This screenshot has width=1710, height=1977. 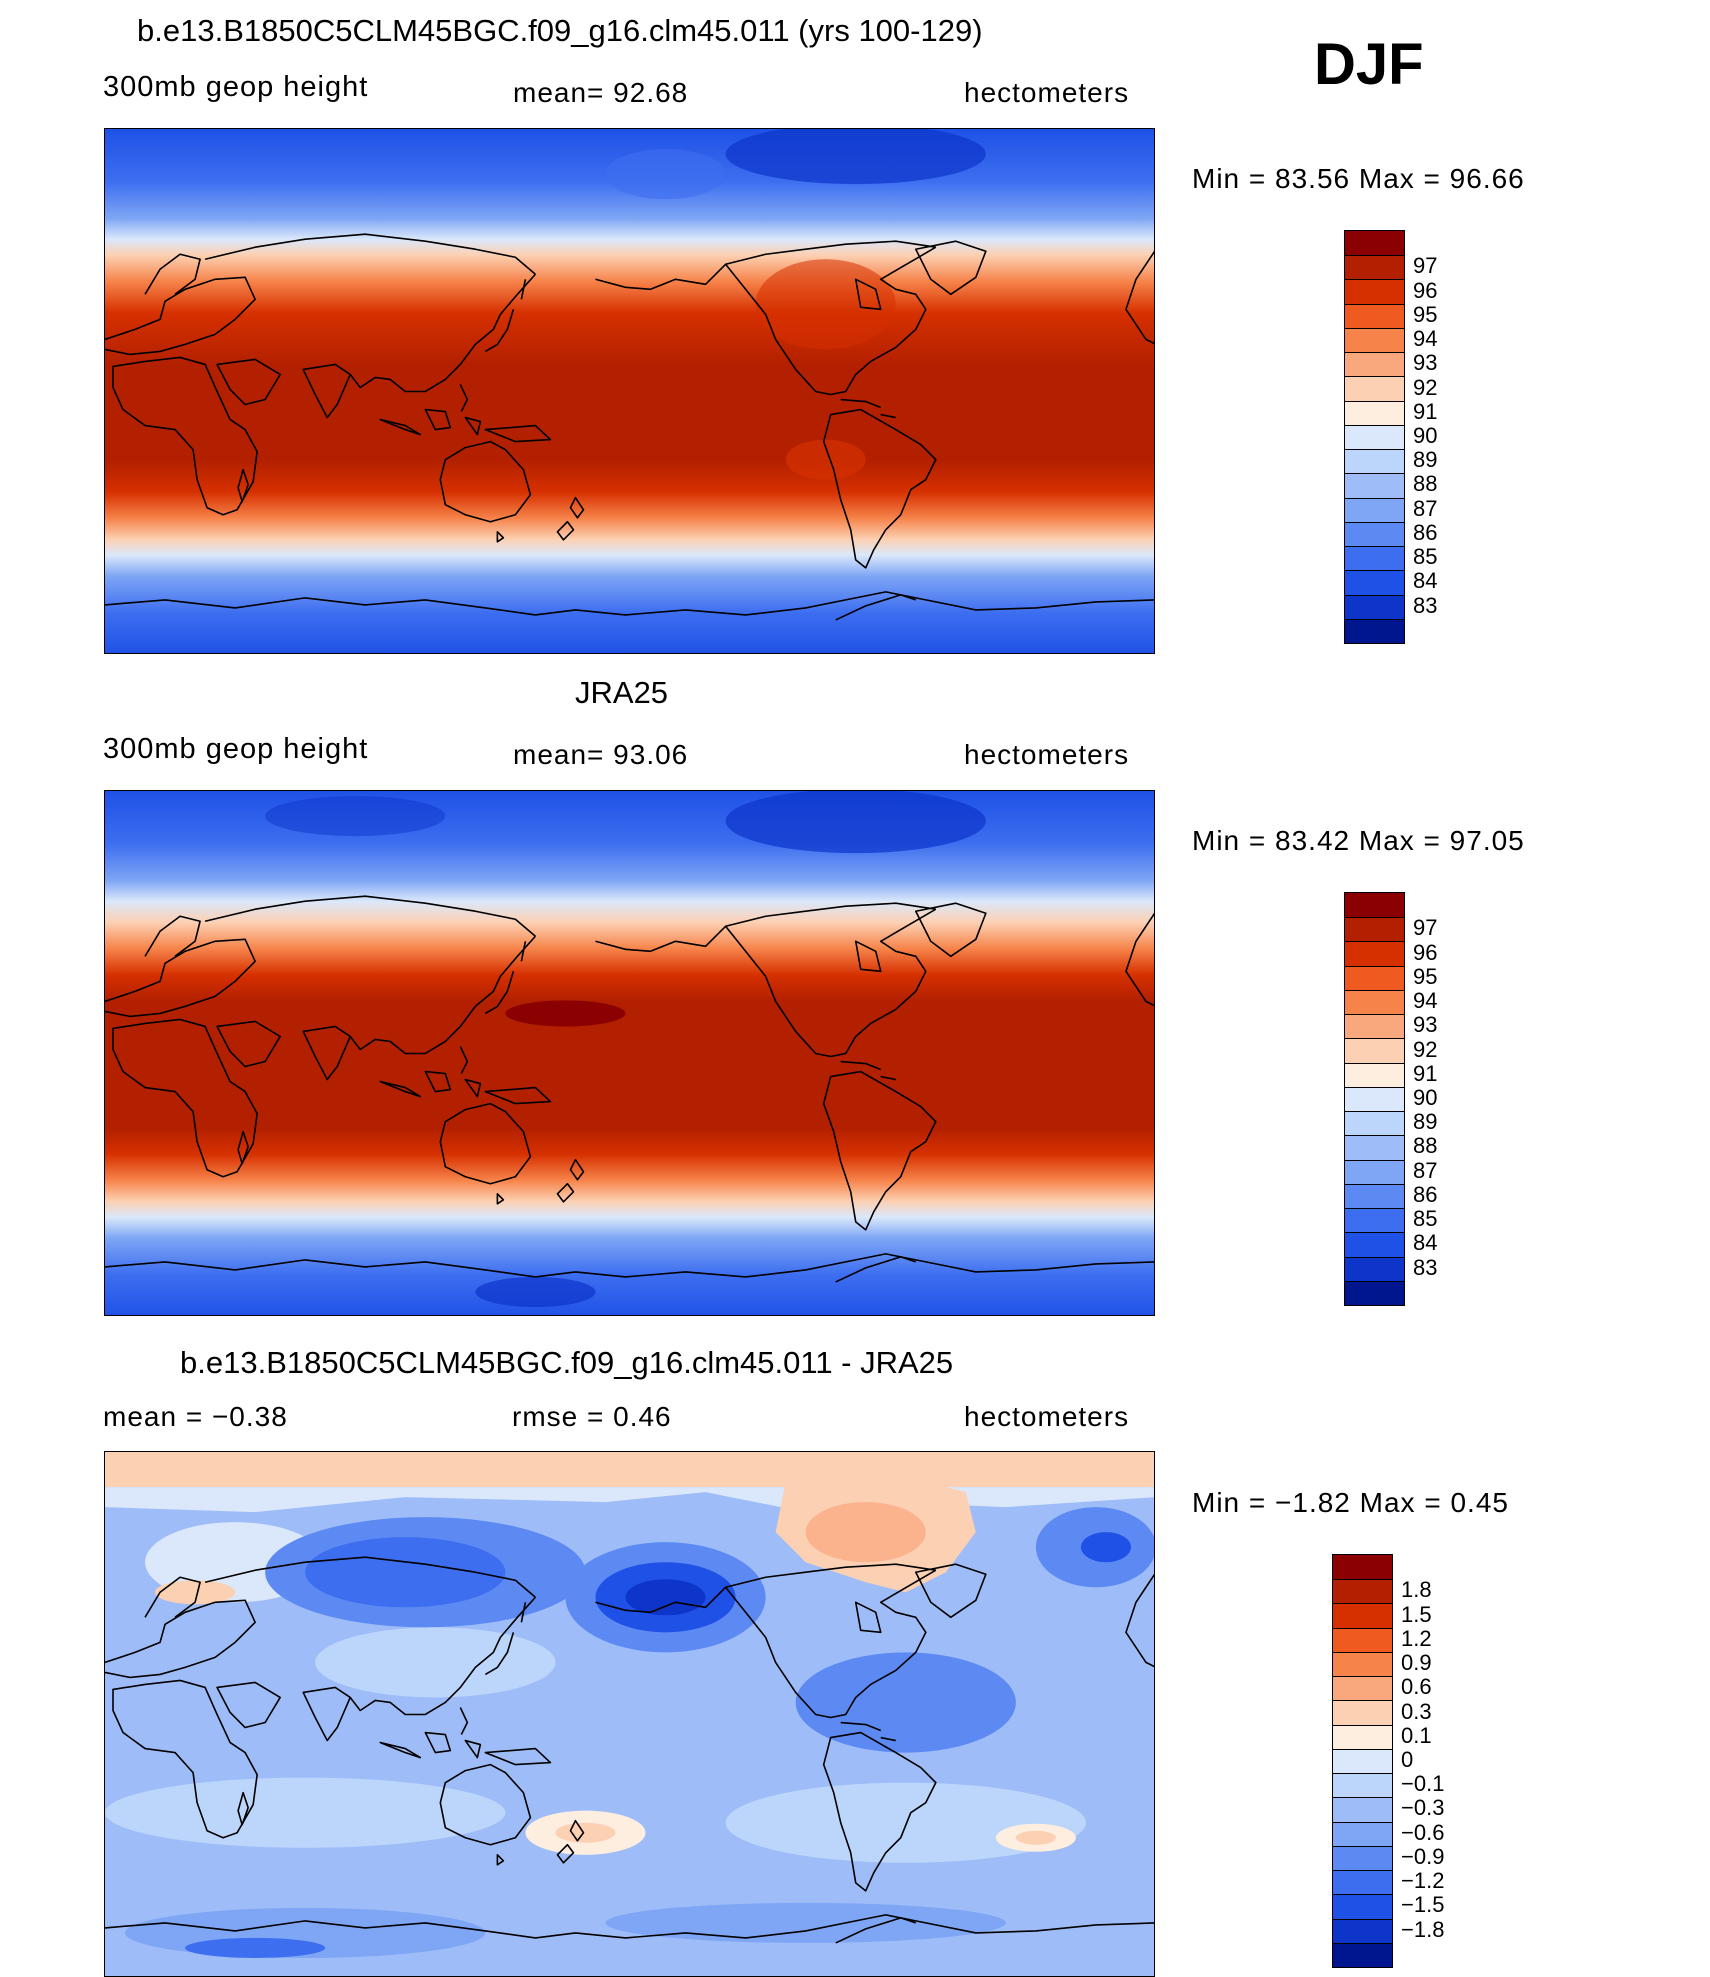 I want to click on panel-mid-variable: 300mb geop height, so click(x=236, y=749).